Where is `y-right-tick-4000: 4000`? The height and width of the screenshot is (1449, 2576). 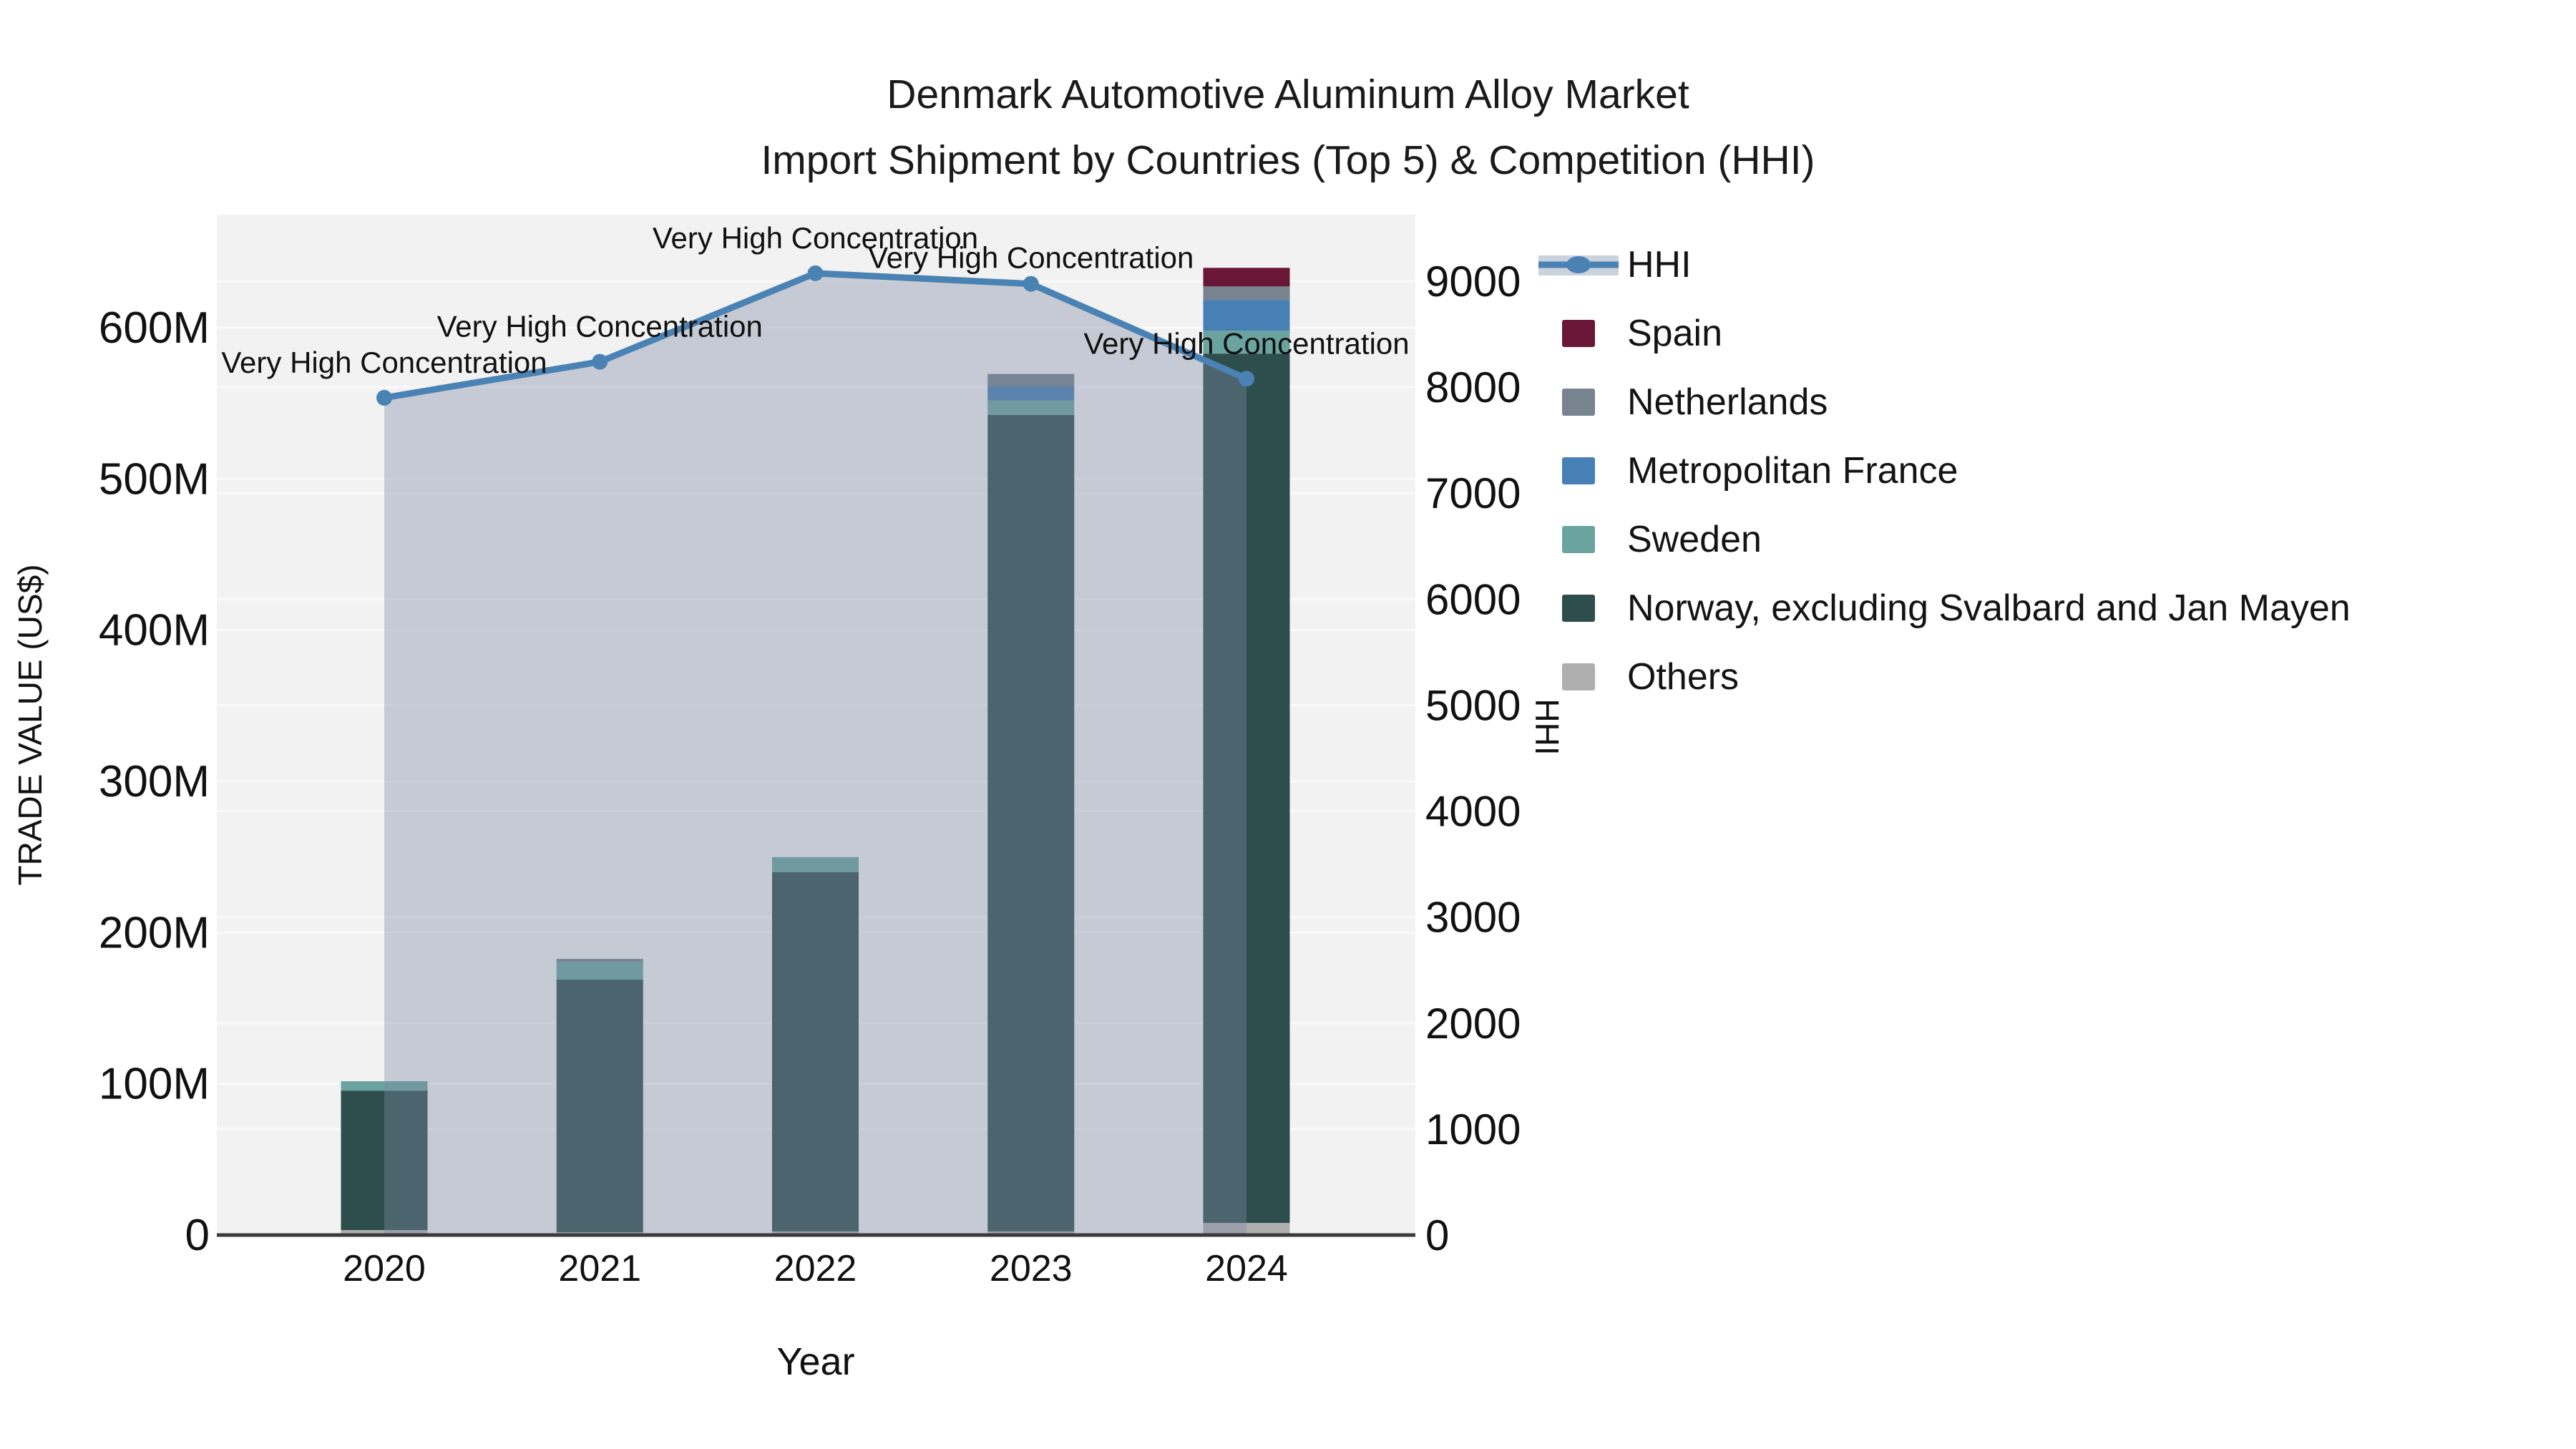 y-right-tick-4000: 4000 is located at coordinates (1473, 812).